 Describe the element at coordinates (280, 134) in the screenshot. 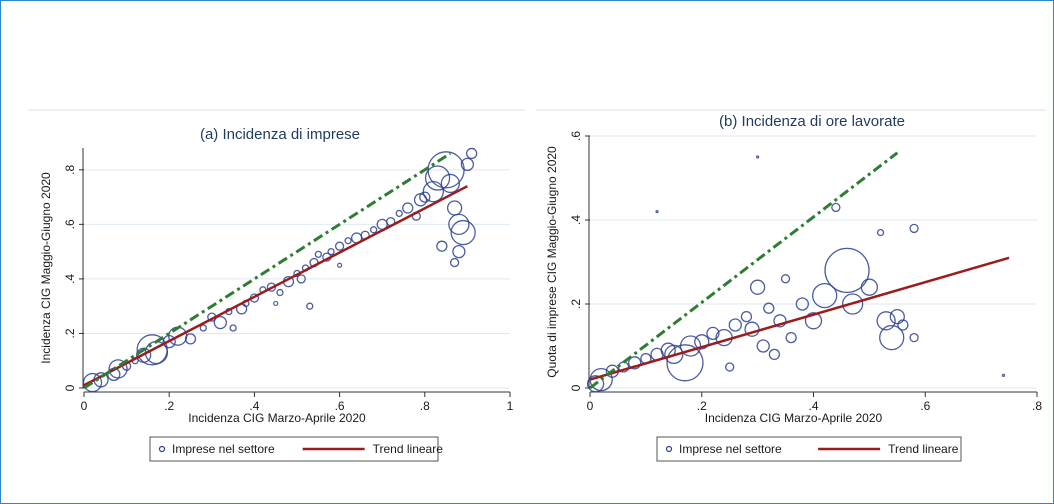

I see `chart-title: (a) Incidenza di imprese` at that location.